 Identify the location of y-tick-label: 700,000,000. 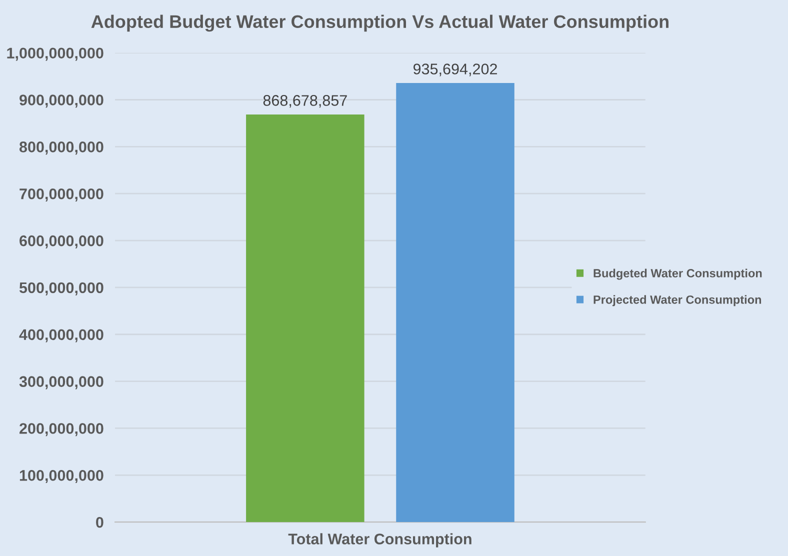
(62, 195).